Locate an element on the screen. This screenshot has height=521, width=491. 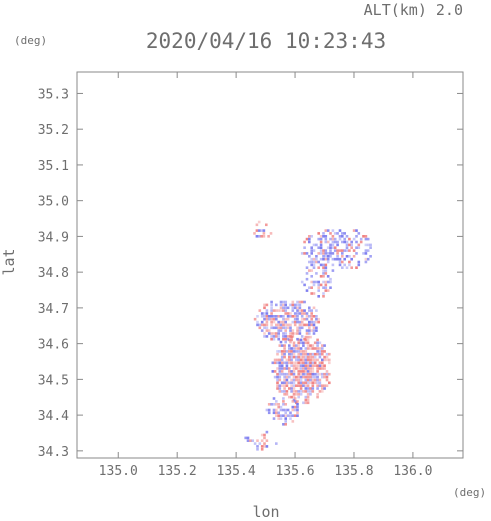
y-tick-label: 35.1 is located at coordinates (53, 166).